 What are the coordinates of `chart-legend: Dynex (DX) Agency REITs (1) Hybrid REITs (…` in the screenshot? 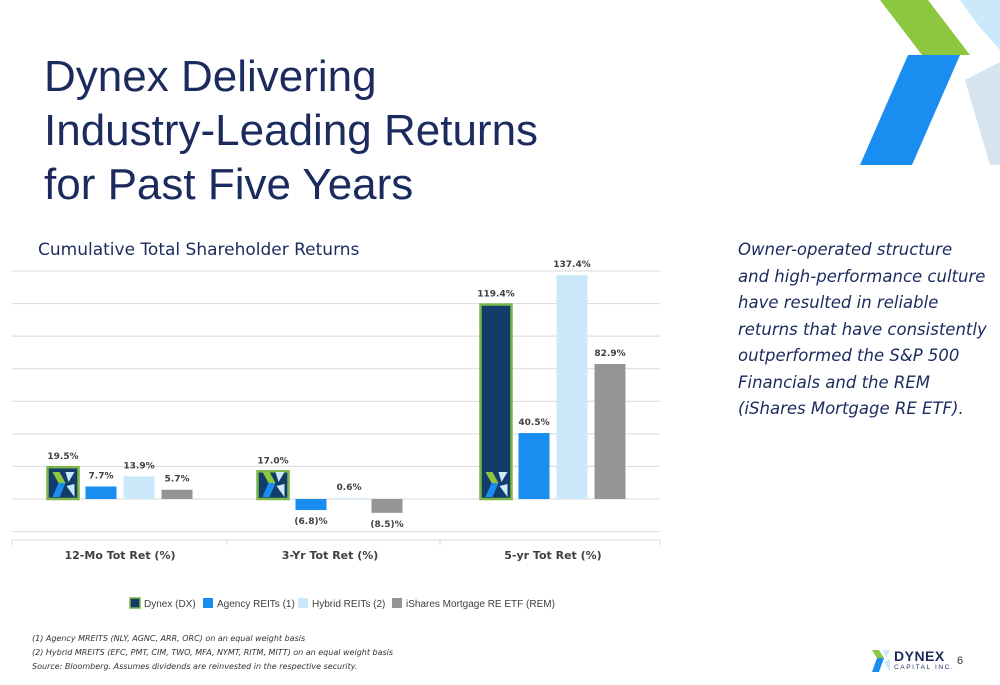 It's located at (342, 603).